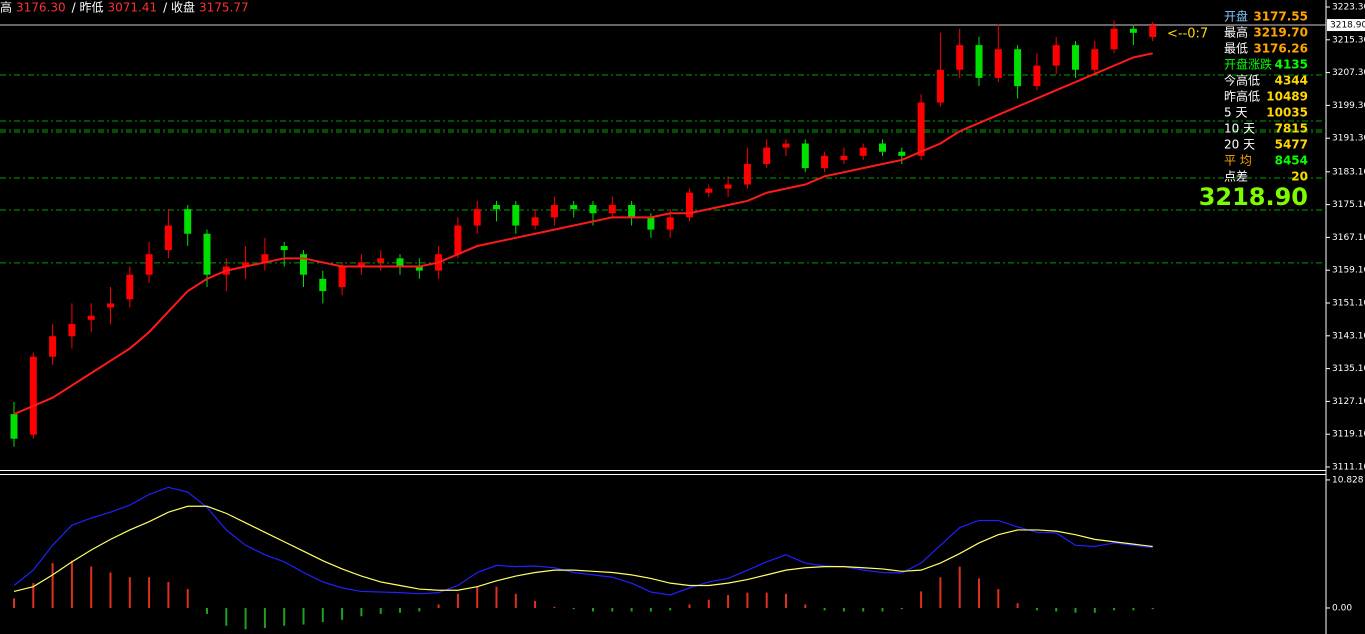  I want to click on y-tick-label: 3199.30, so click(1348, 106).